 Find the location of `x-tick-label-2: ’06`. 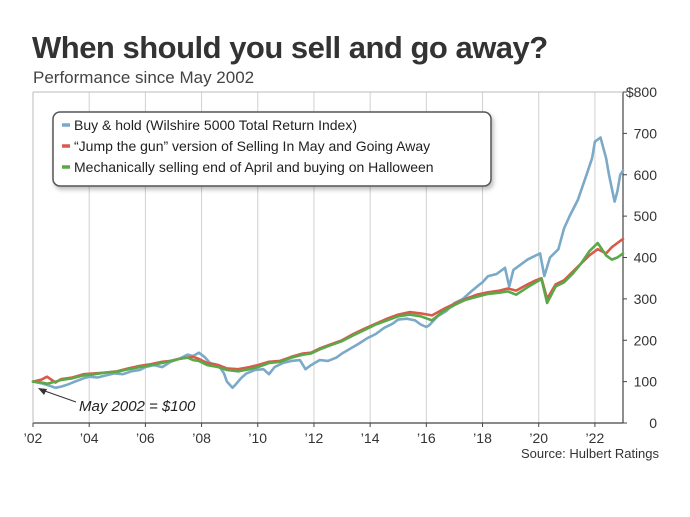

x-tick-label-2: ’06 is located at coordinates (145, 438).